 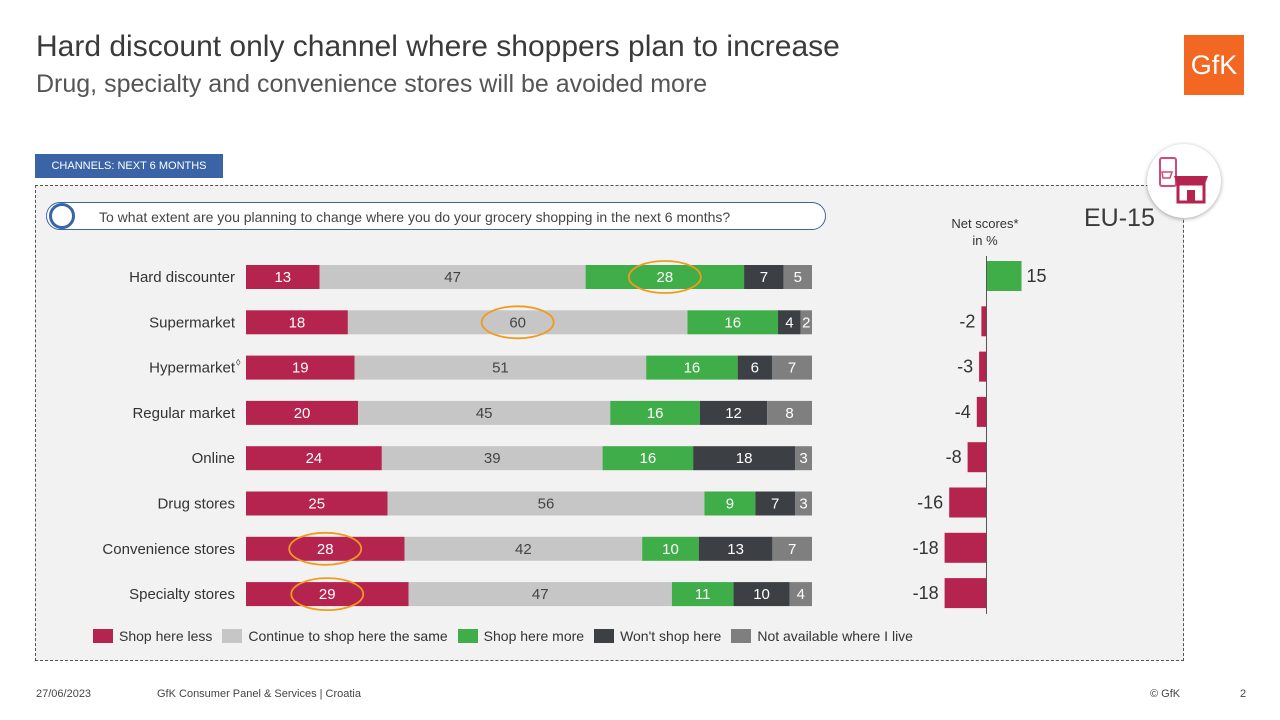 I want to click on legend-item-shop-here-more: Shop here more, so click(x=521, y=636).